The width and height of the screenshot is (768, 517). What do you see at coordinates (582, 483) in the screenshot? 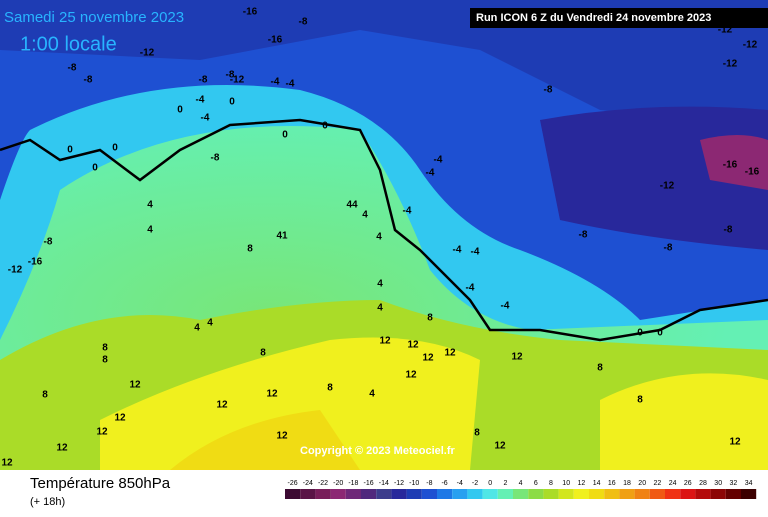
I see `scale-label: 12` at bounding box center [582, 483].